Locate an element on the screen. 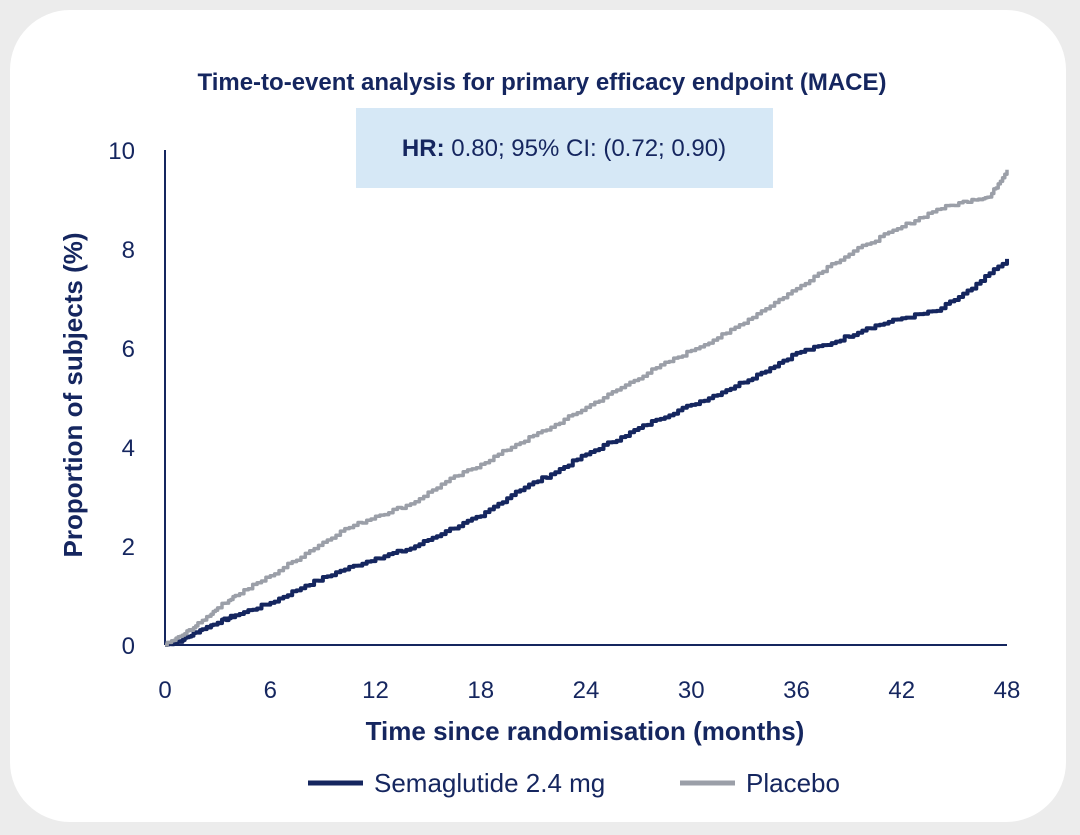 The height and width of the screenshot is (835, 1080). x-axis-title: Time since randomisation (months) is located at coordinates (585, 731).